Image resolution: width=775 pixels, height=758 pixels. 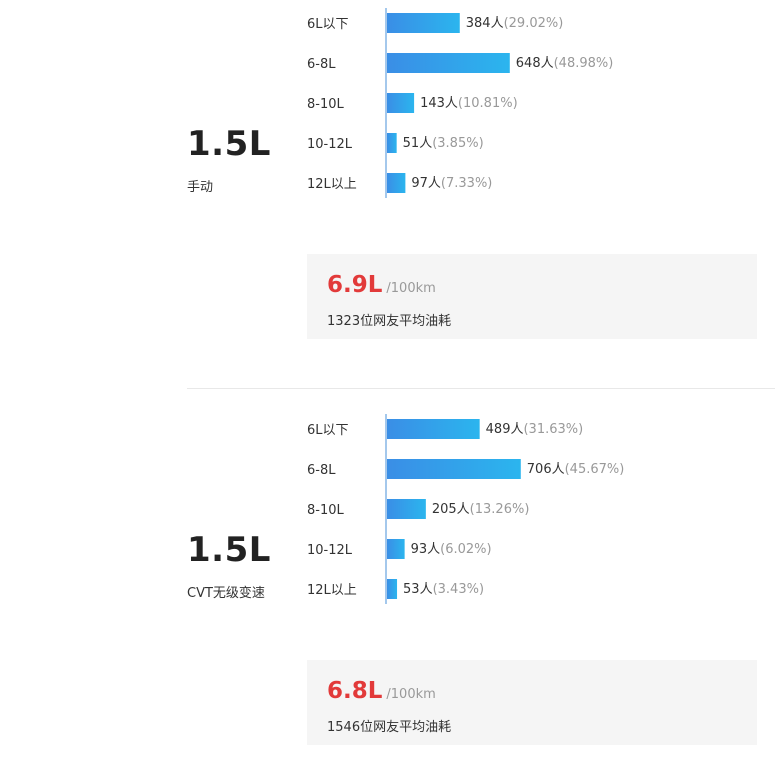 I want to click on count-label: 97人, so click(x=426, y=183).